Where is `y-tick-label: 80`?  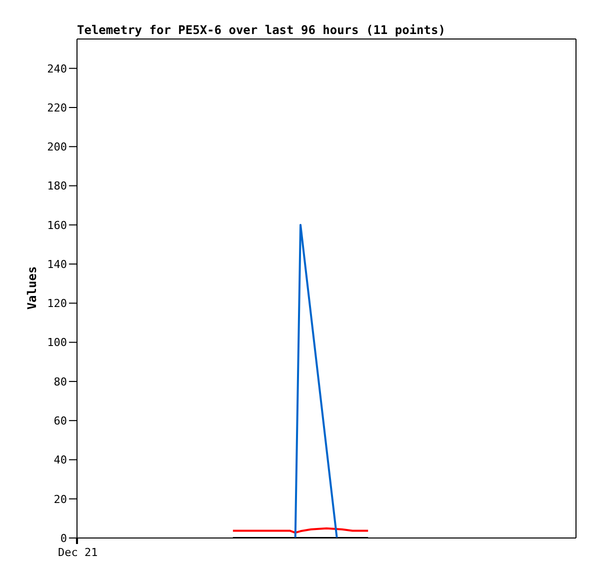 y-tick-label: 80 is located at coordinates (60, 381).